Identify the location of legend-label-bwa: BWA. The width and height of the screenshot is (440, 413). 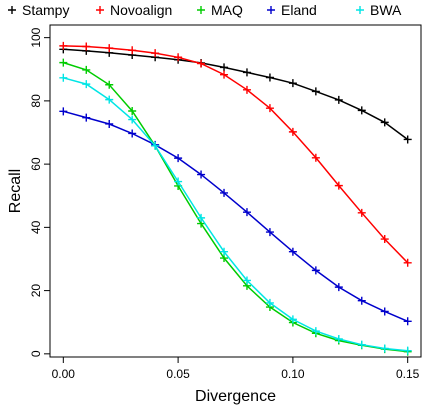
(386, 10).